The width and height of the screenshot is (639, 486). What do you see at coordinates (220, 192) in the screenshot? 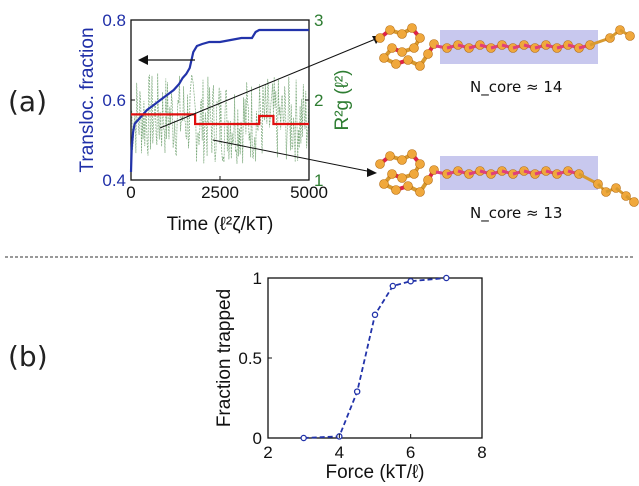
I see `x-tick-label: 2500` at bounding box center [220, 192].